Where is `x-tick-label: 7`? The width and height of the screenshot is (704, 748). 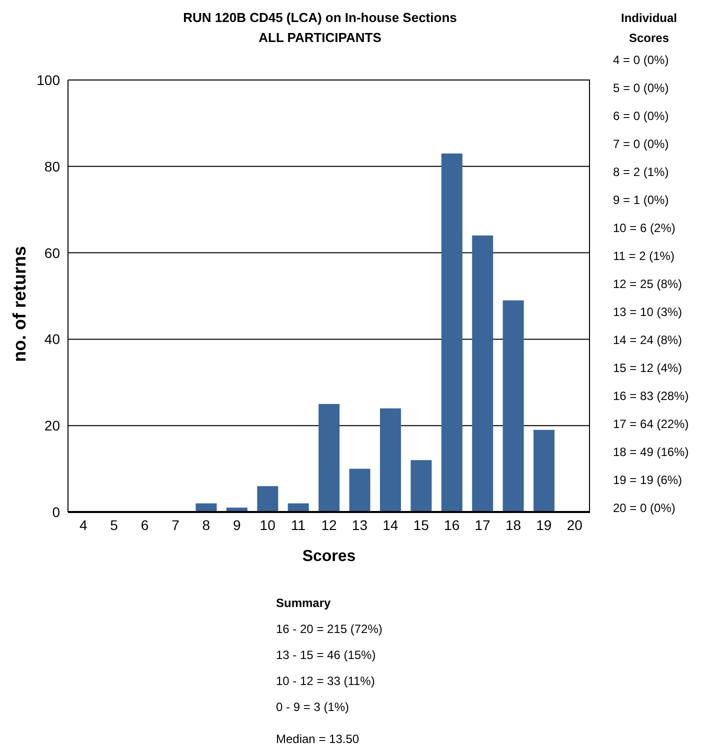
x-tick-label: 7 is located at coordinates (176, 524).